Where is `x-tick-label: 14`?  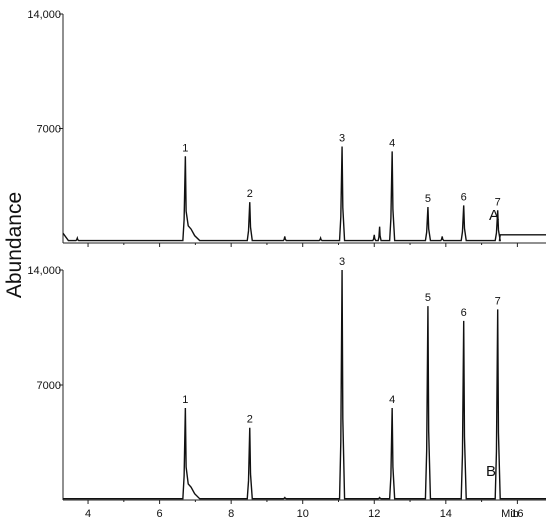
x-tick-label: 14 is located at coordinates (446, 514).